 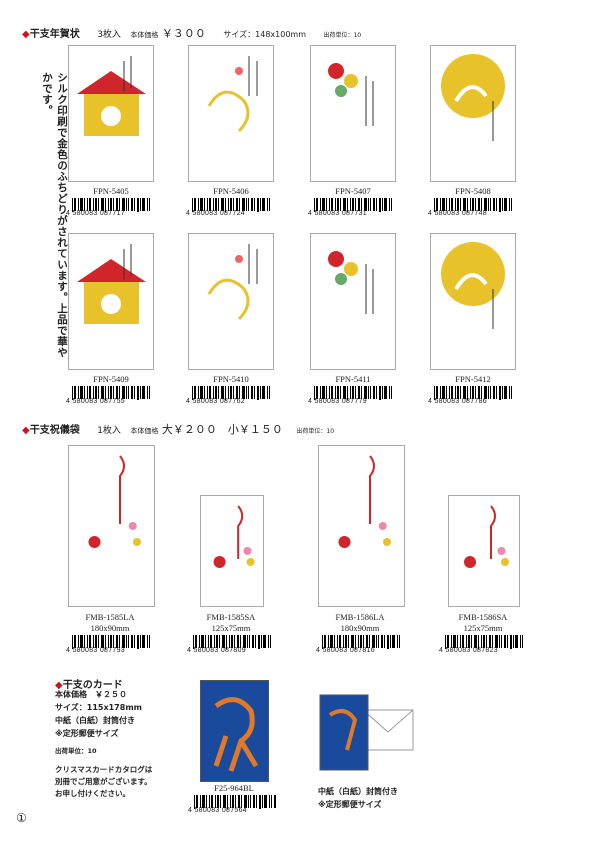 I want to click on size: サイズ：148x100mm, so click(x=264, y=34).